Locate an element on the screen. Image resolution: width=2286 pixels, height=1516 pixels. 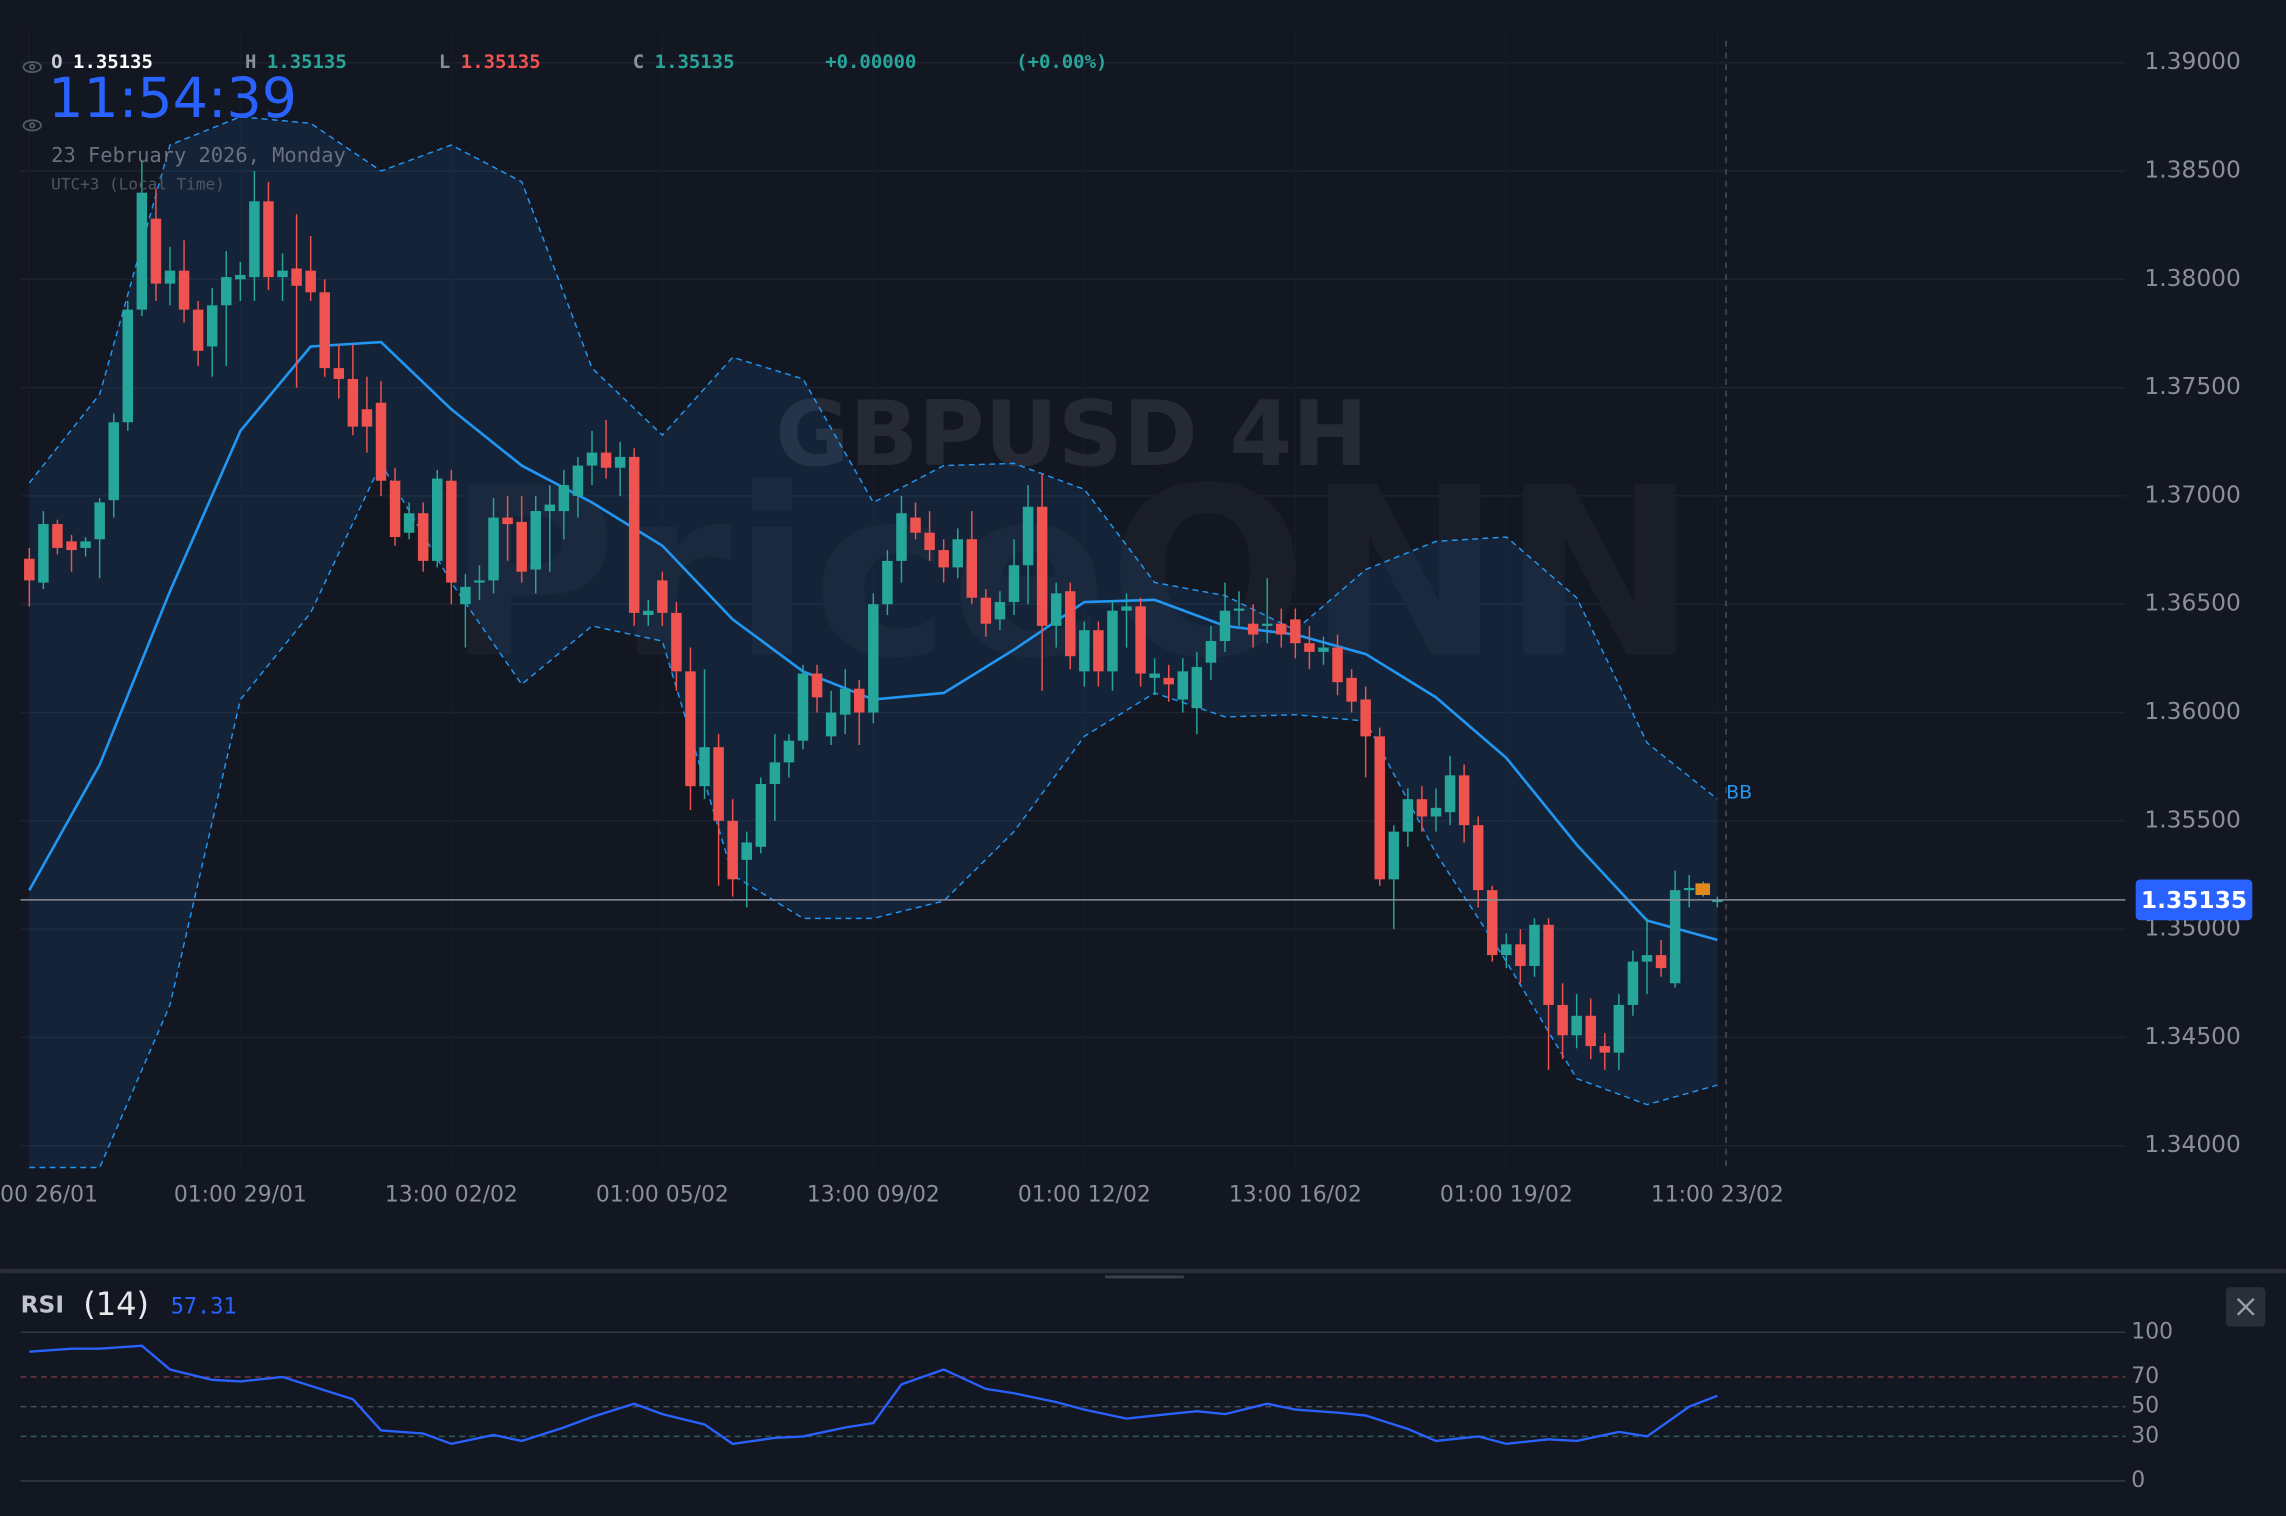
date: 23 February 2026, Monday is located at coordinates (198, 155).